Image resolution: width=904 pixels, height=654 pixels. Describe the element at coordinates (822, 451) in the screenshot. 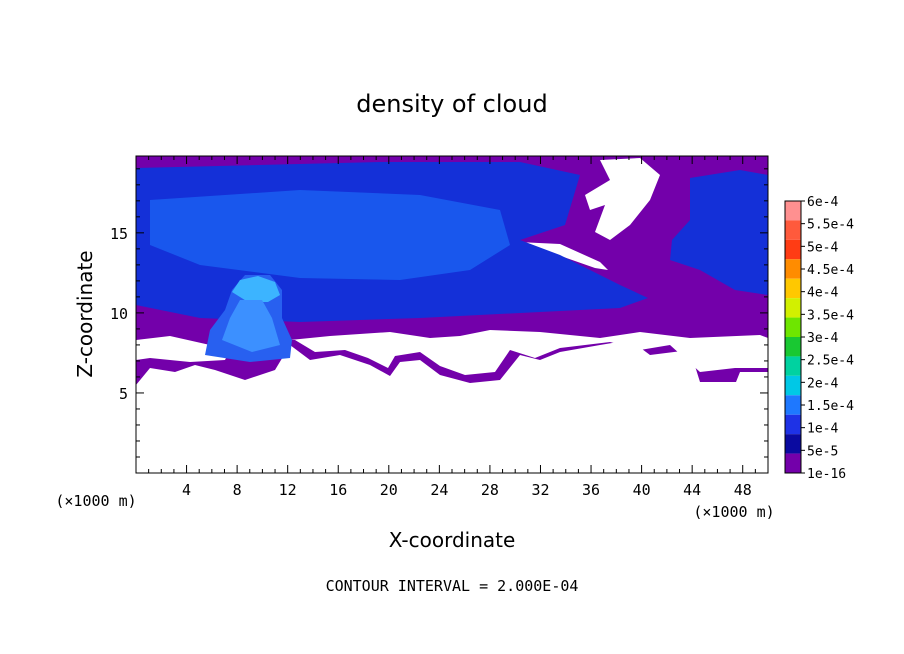

I see `colorbar-label: 5e-5` at that location.